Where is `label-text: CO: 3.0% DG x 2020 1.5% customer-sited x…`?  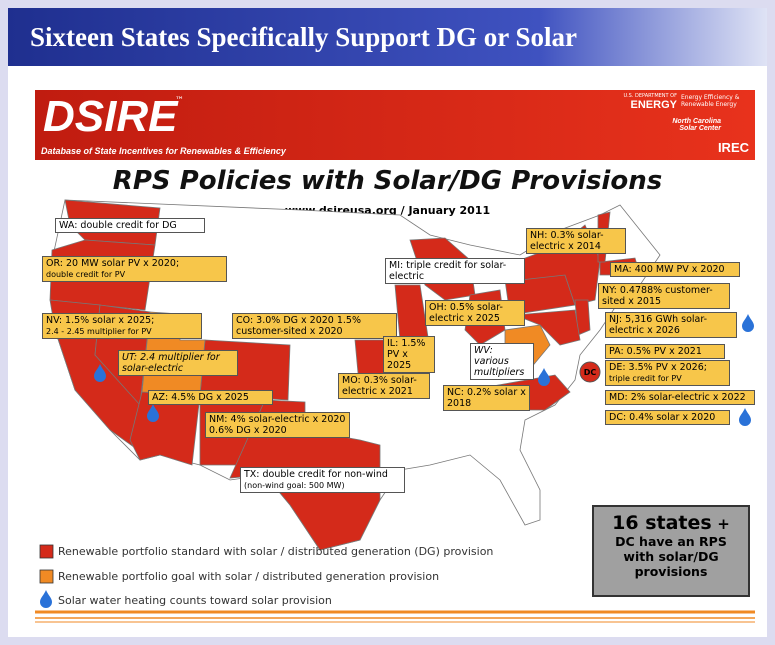 label-text: CO: 3.0% DG x 2020 1.5% customer-sited x… is located at coordinates (298, 326).